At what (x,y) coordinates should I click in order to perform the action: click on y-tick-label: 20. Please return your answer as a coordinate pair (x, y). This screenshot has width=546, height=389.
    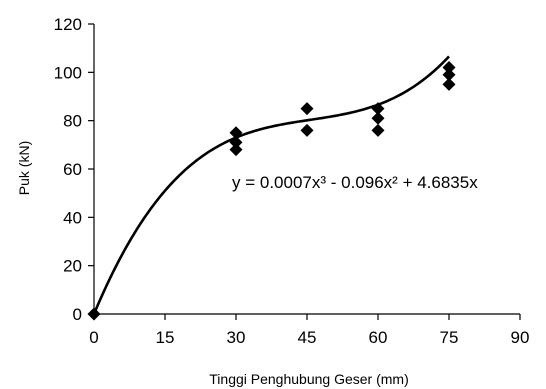
    Looking at the image, I should click on (72, 266).